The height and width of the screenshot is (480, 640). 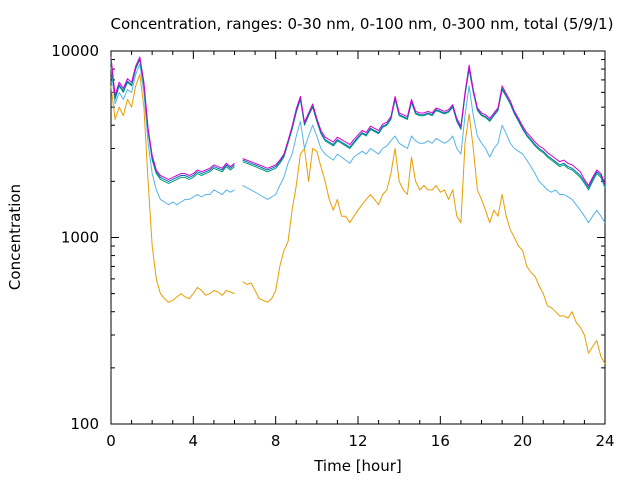 What do you see at coordinates (276, 441) in the screenshot?
I see `x-tick-label: 8` at bounding box center [276, 441].